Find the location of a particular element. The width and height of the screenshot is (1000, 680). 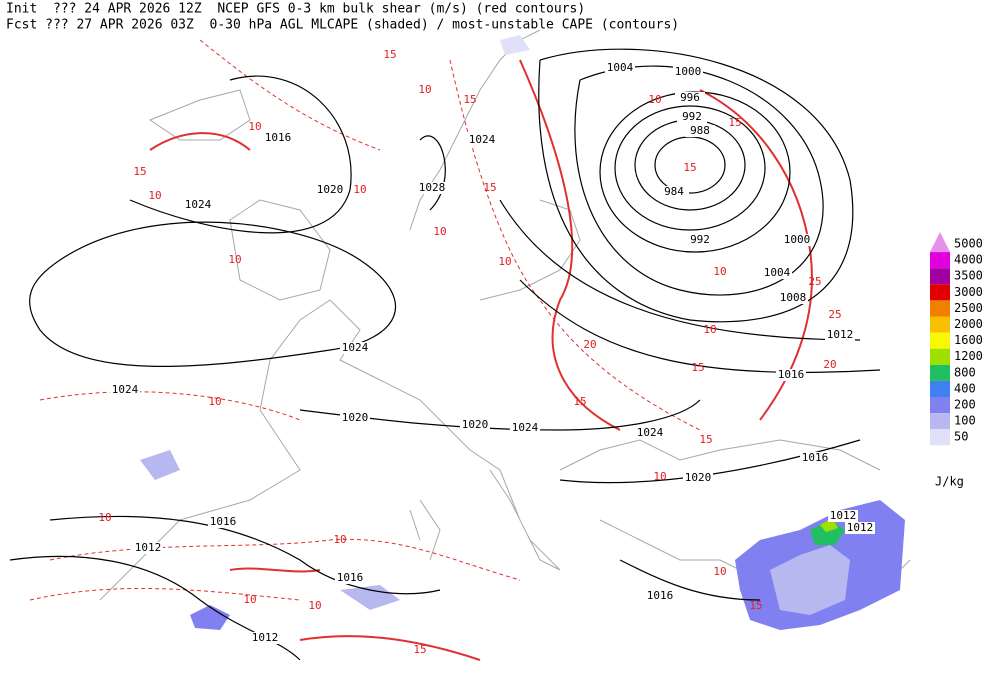

colorbar-label: 3500 is located at coordinates (968, 276).